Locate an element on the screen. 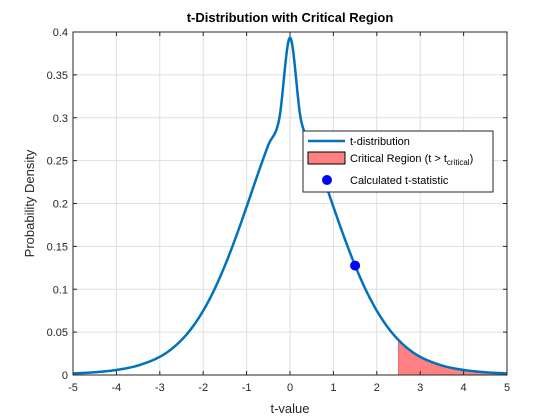 The height and width of the screenshot is (420, 560). x-tick-label: 4 is located at coordinates (464, 388).